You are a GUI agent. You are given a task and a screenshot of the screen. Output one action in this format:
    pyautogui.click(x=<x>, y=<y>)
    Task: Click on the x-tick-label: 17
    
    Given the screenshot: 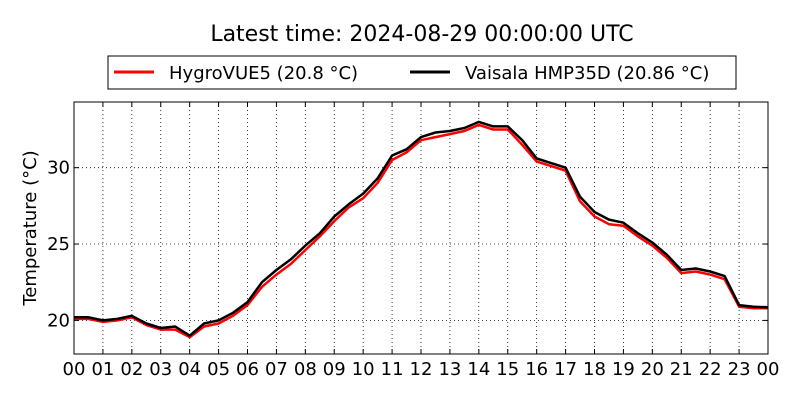 What is the action you would take?
    pyautogui.click(x=565, y=369)
    